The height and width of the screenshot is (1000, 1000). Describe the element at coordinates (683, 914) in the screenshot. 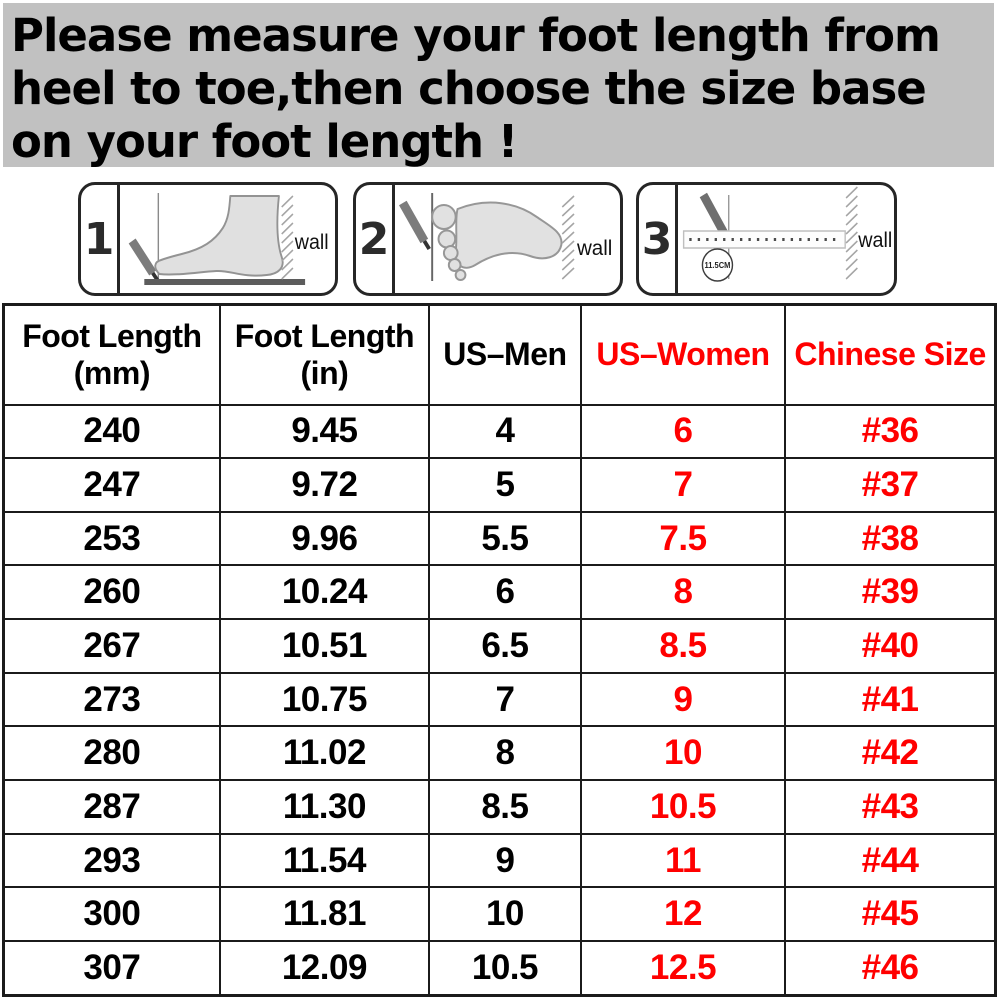

I see `table-cell: 12` at that location.